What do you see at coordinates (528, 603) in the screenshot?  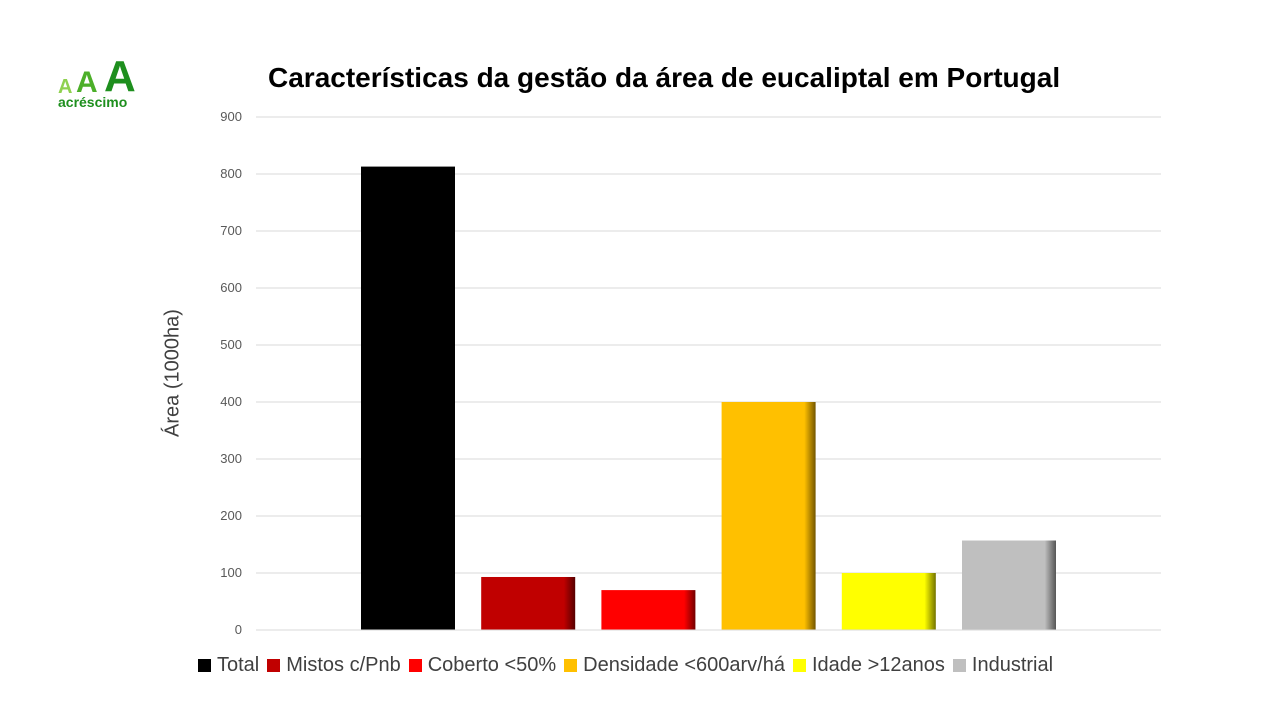 I see `bar-mistos-c-pnb` at bounding box center [528, 603].